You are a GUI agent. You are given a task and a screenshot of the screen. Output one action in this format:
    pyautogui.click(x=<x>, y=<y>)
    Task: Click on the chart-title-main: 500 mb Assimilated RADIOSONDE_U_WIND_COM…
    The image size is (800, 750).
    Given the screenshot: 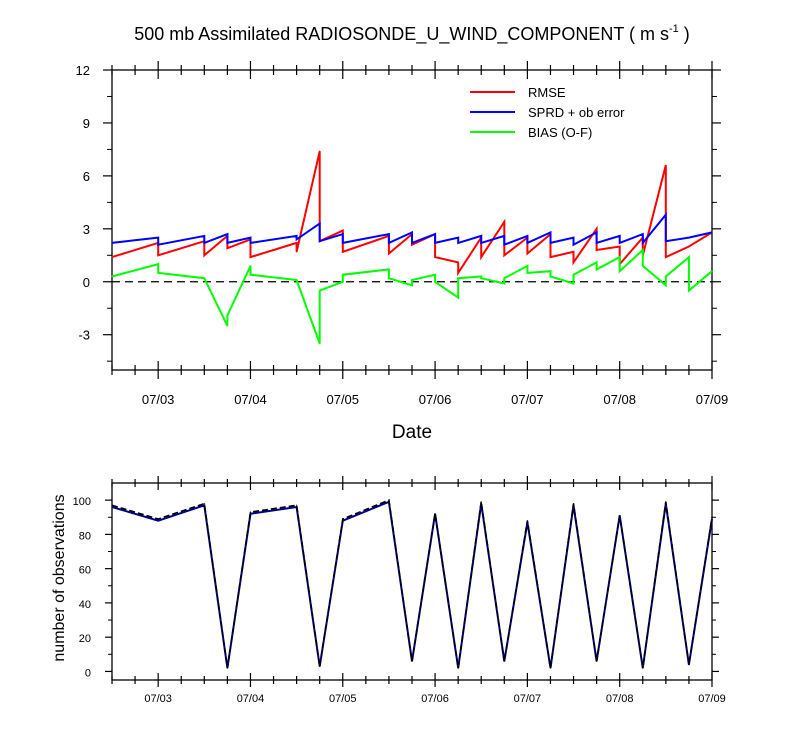 What is the action you would take?
    pyautogui.click(x=401, y=34)
    